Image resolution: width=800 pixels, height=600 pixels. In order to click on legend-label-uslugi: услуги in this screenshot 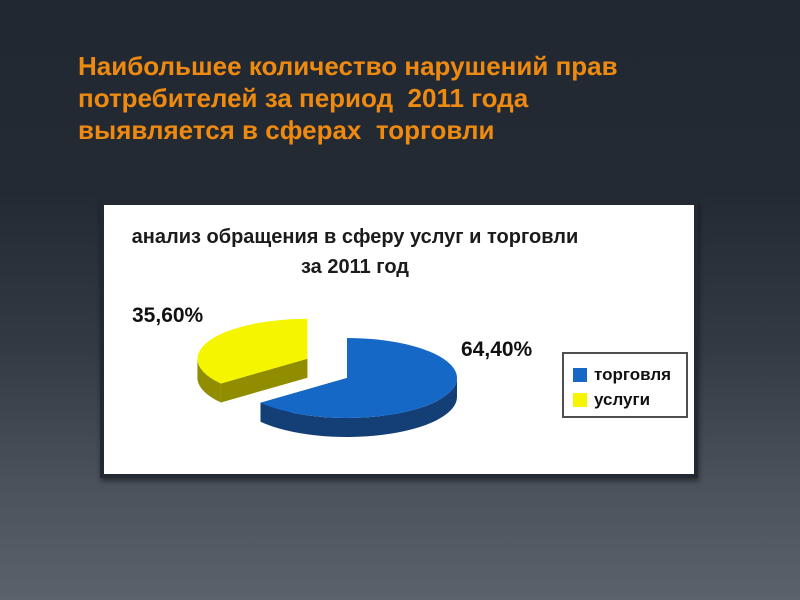, I will do `click(622, 399)`.